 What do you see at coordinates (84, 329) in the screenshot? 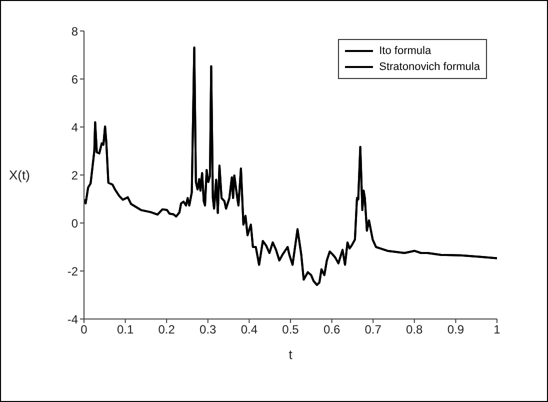
I see `x-tick-label: 0` at bounding box center [84, 329].